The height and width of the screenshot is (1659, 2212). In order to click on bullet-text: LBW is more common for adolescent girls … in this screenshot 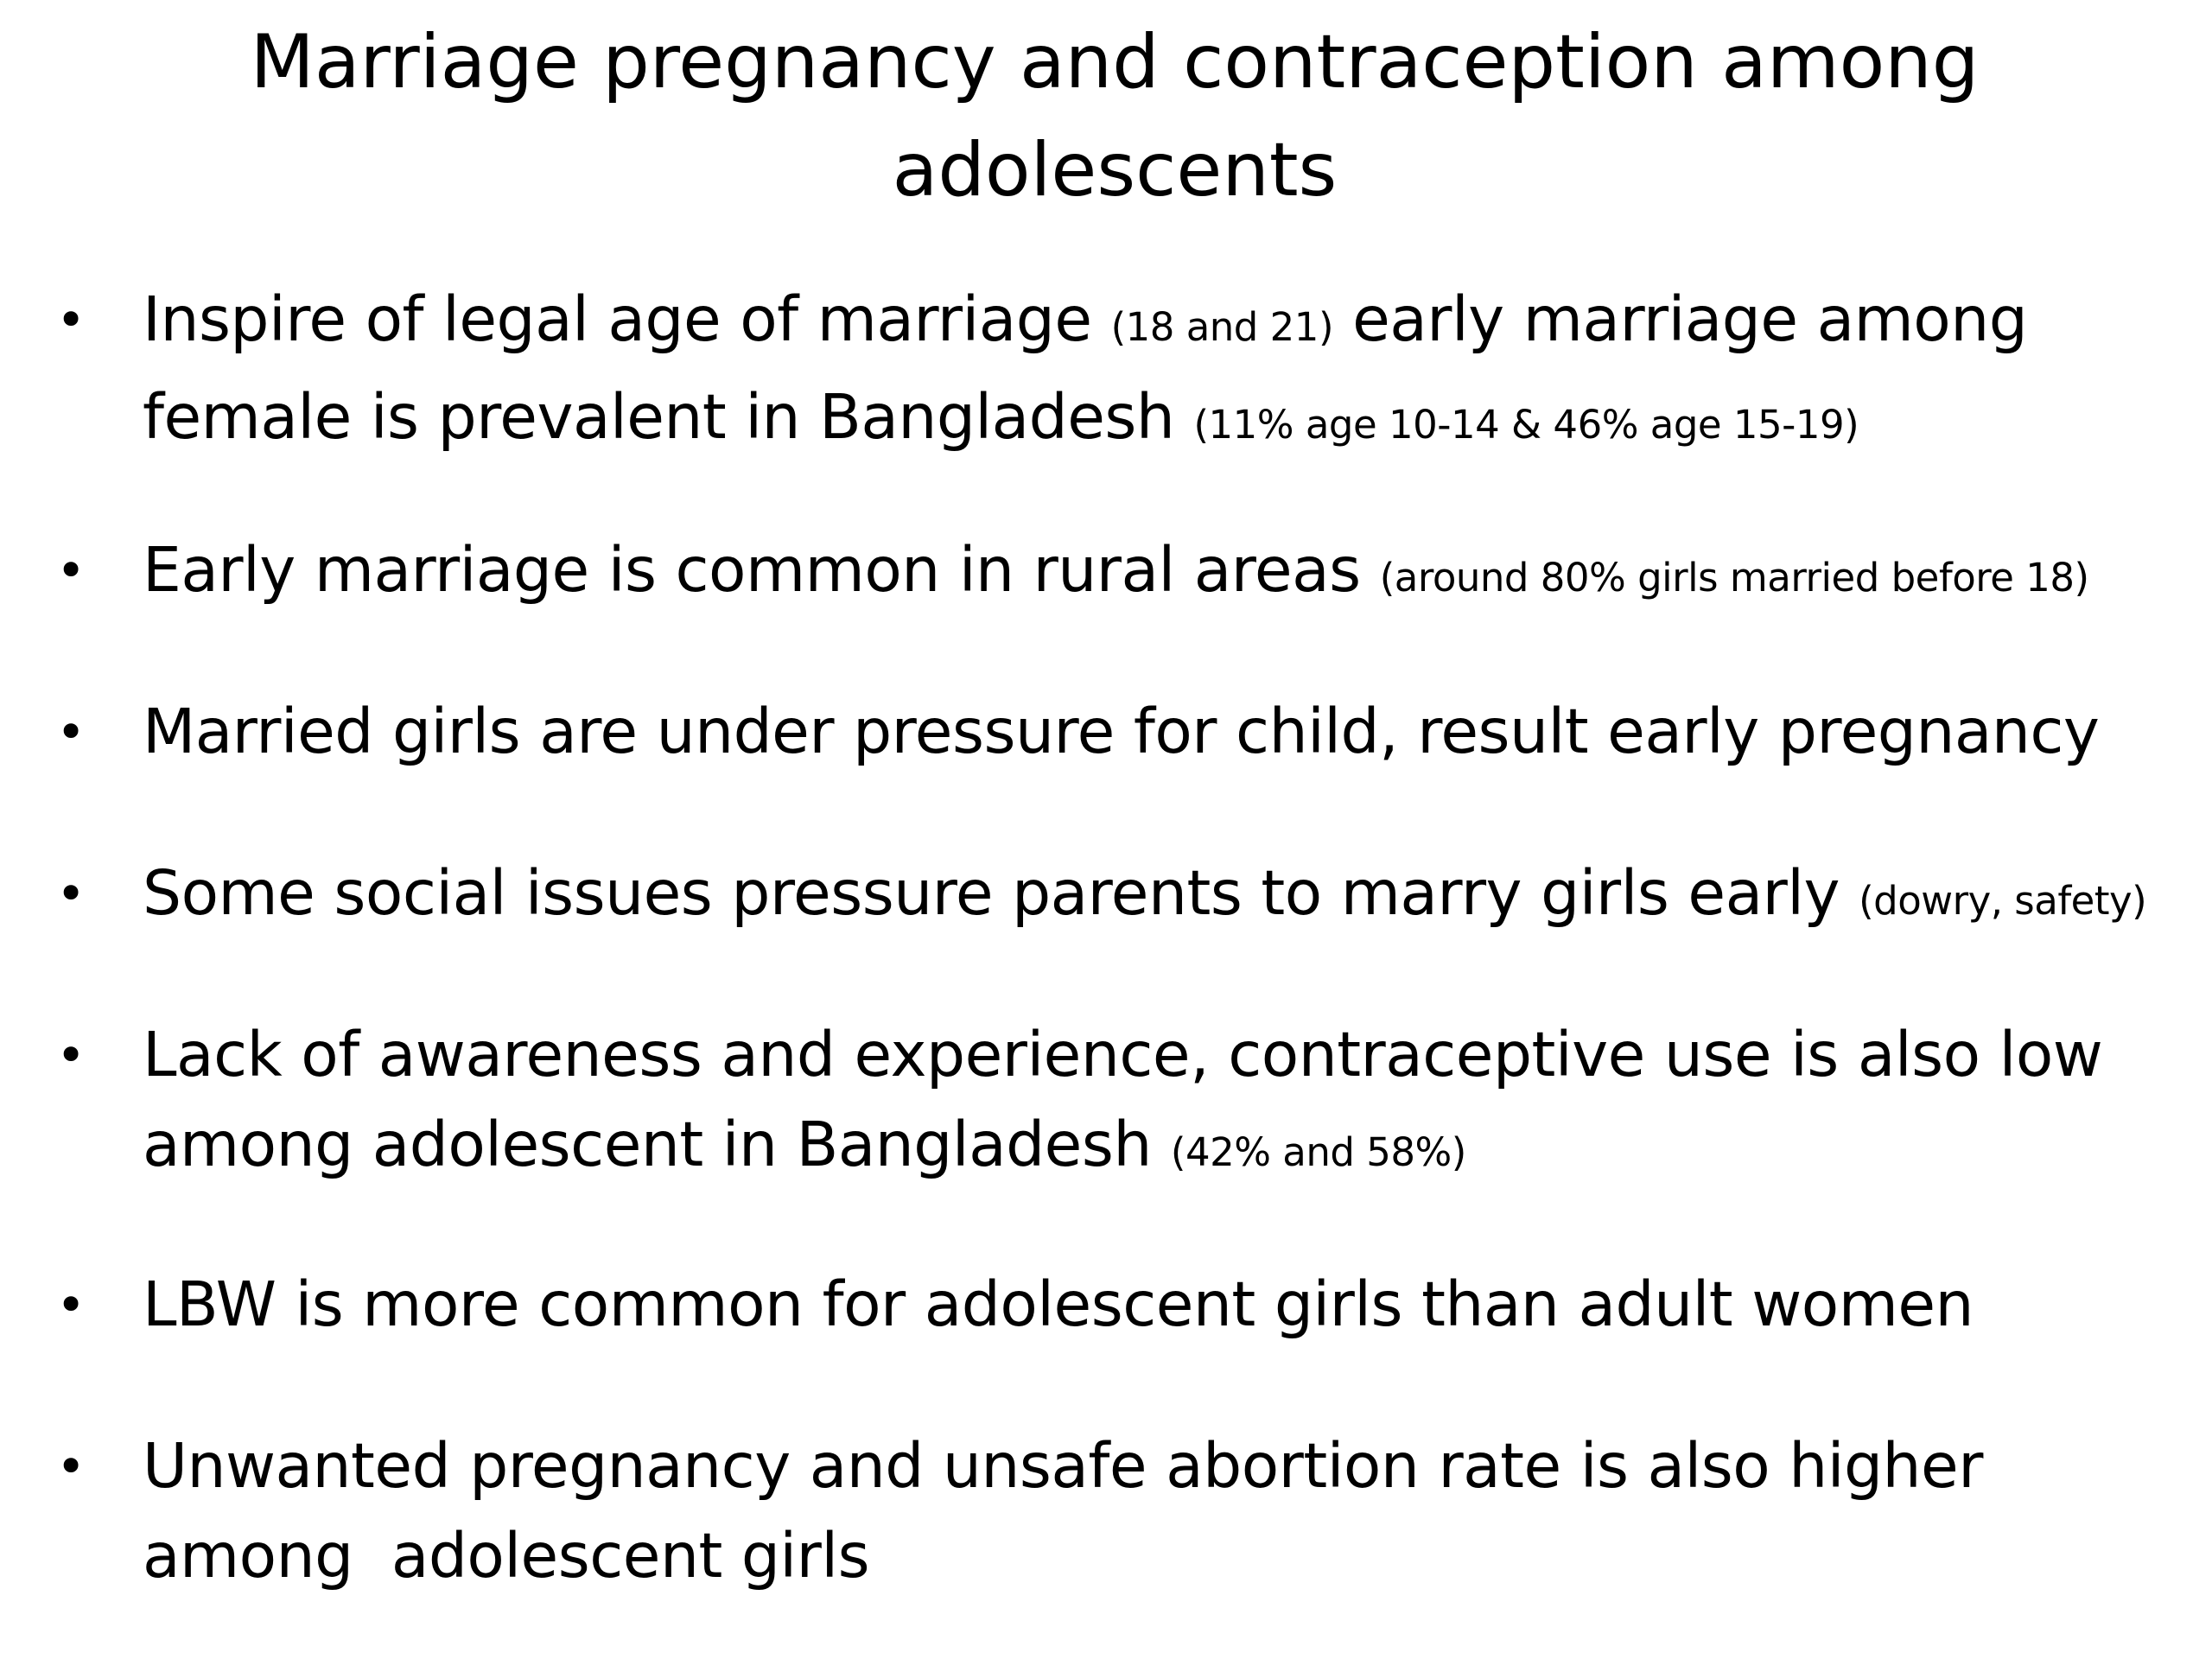, I will do `click(1153, 1305)`.